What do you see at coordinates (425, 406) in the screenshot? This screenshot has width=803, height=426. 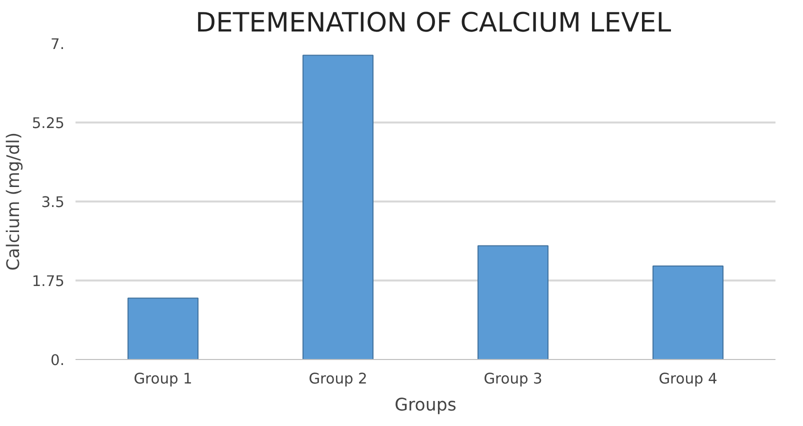 I see `x-axis-title: Groups` at bounding box center [425, 406].